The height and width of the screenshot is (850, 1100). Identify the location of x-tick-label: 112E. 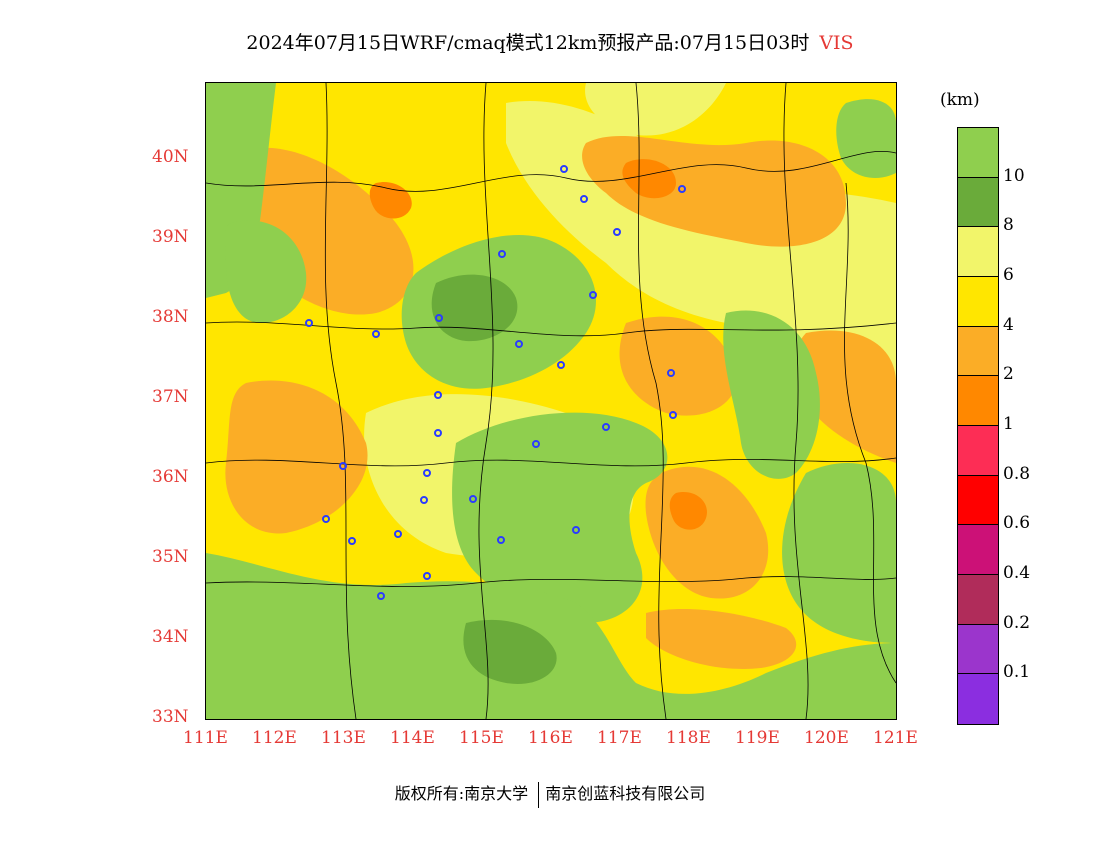
(274, 738).